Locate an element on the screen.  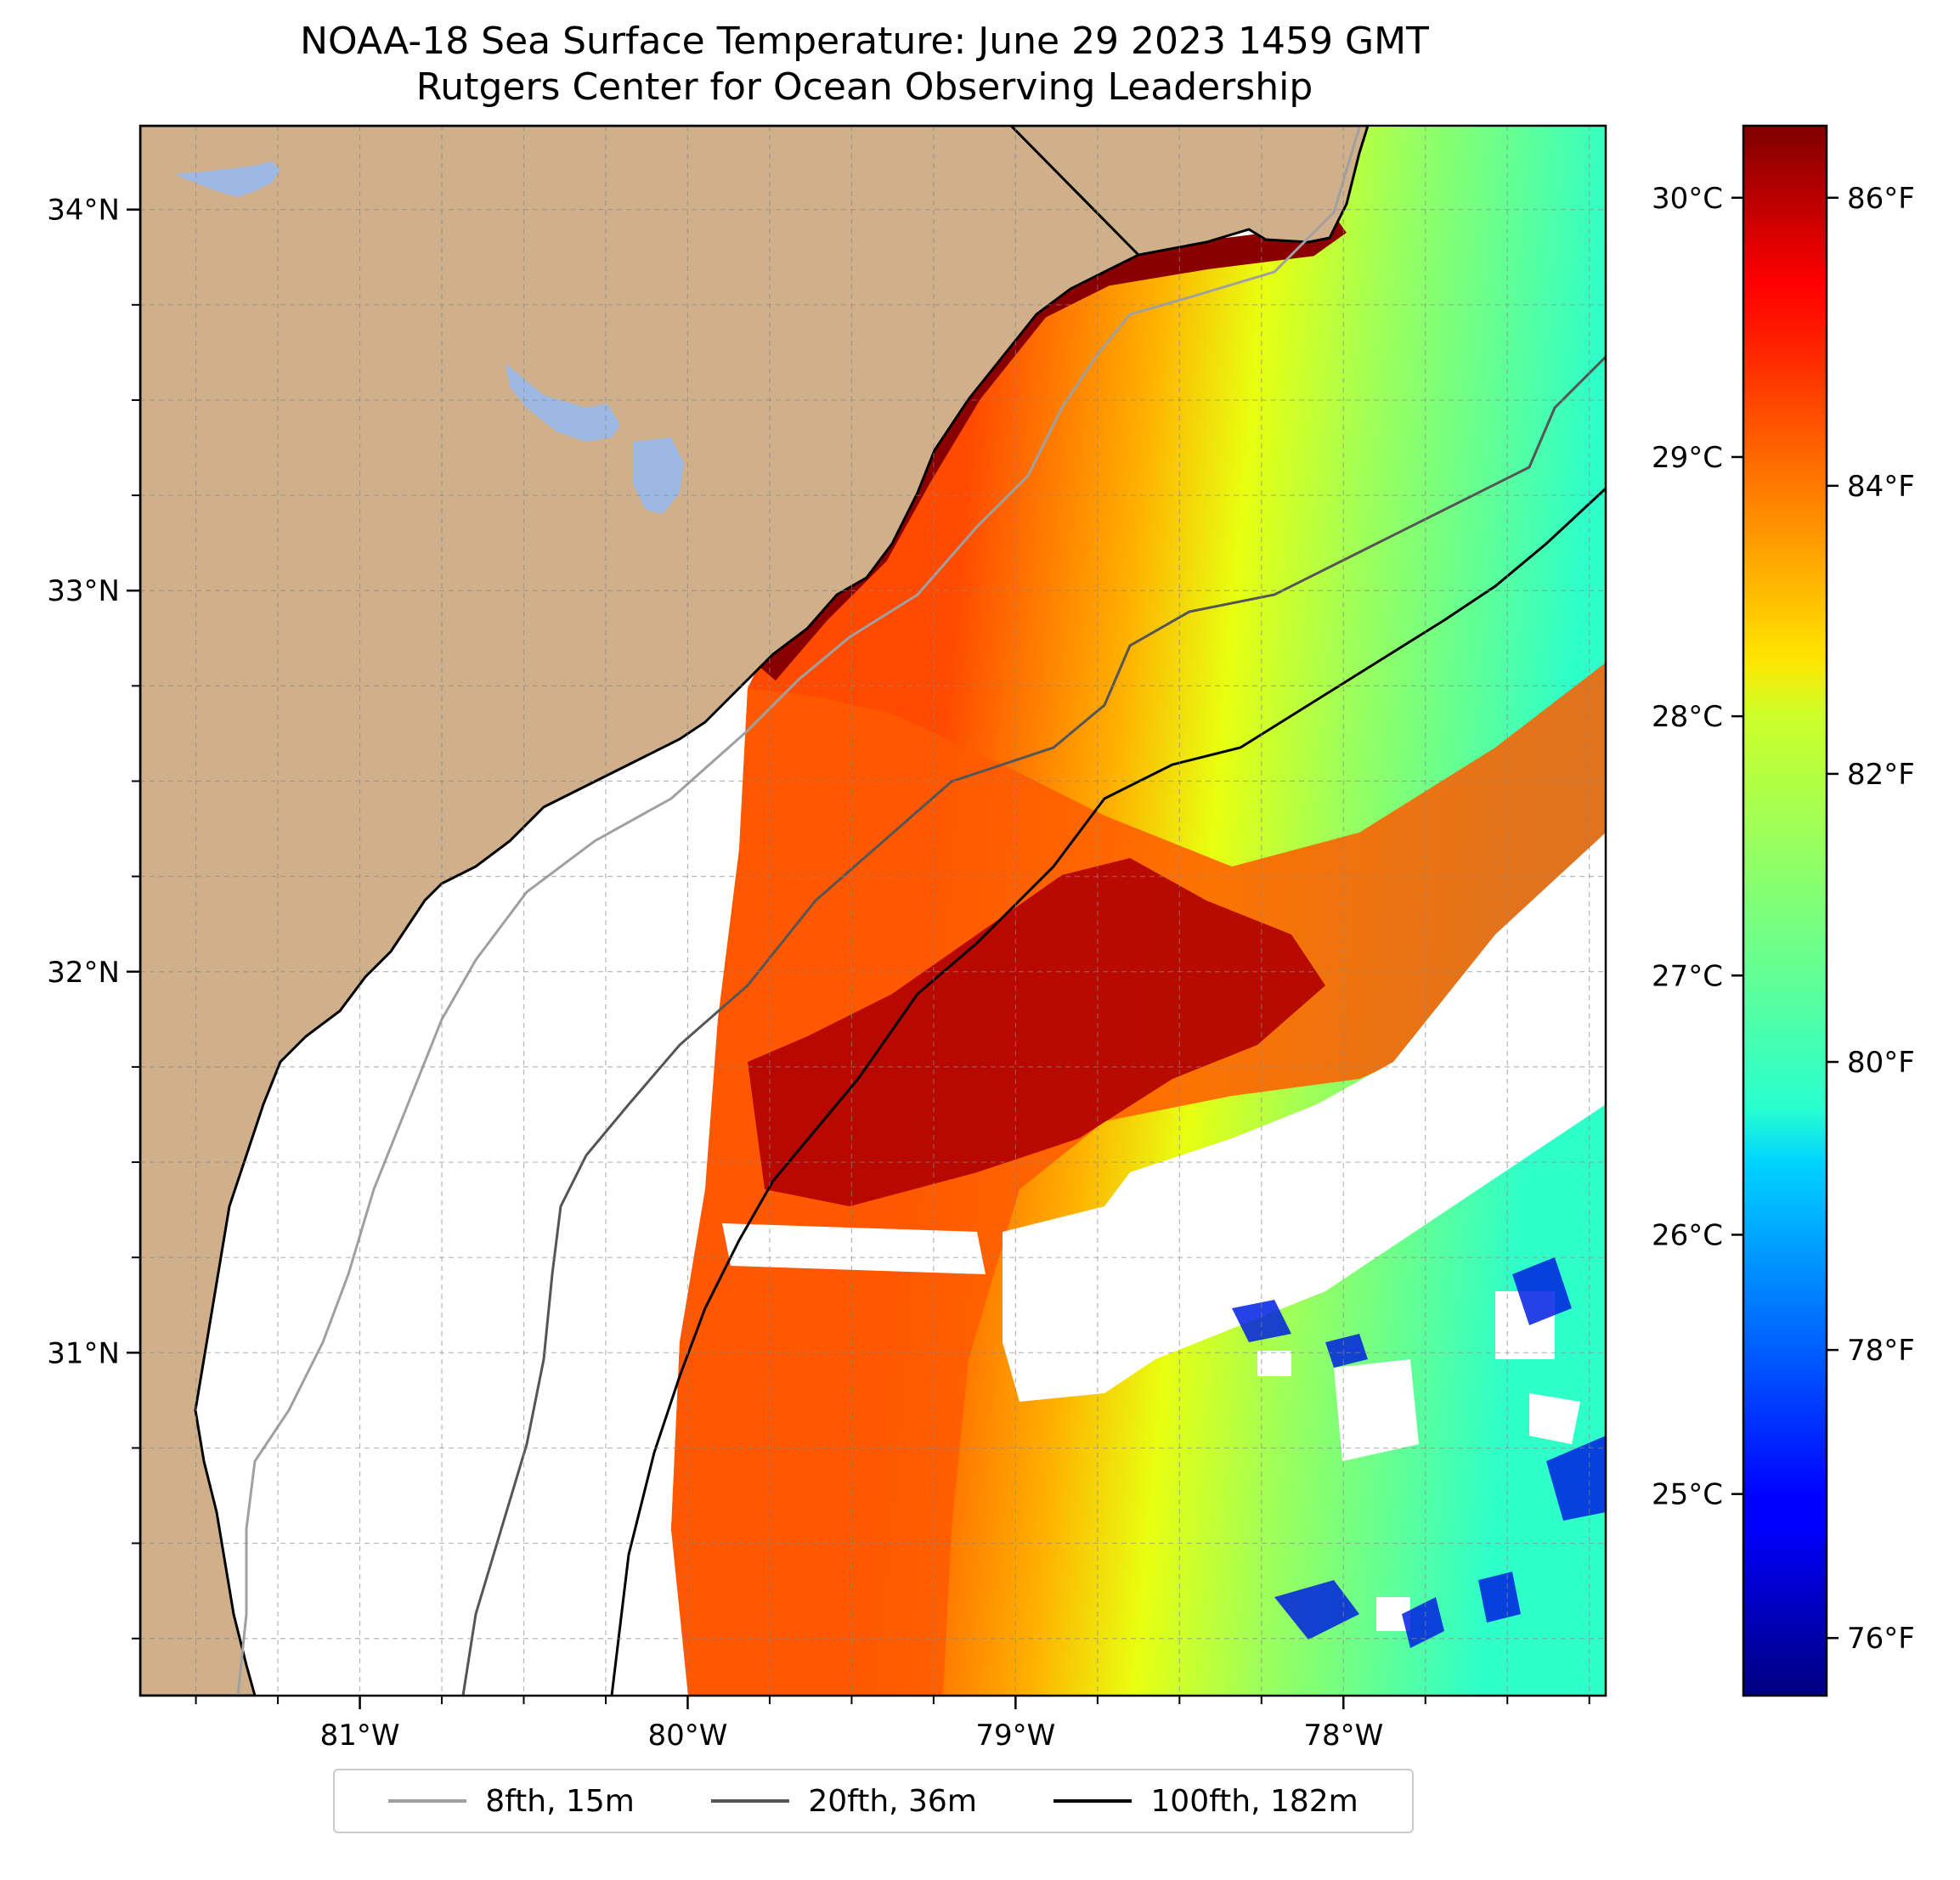
lat-tick-label: 32°N is located at coordinates (84, 973).